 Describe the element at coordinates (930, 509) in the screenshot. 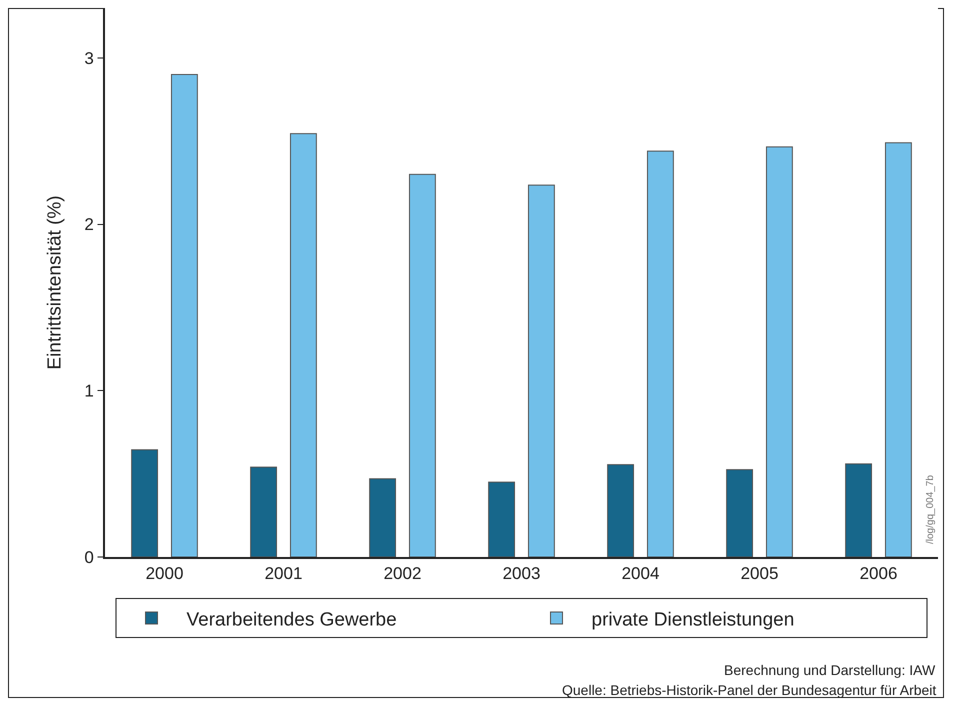

I see `annotation: /log/gq_004_7b` at that location.